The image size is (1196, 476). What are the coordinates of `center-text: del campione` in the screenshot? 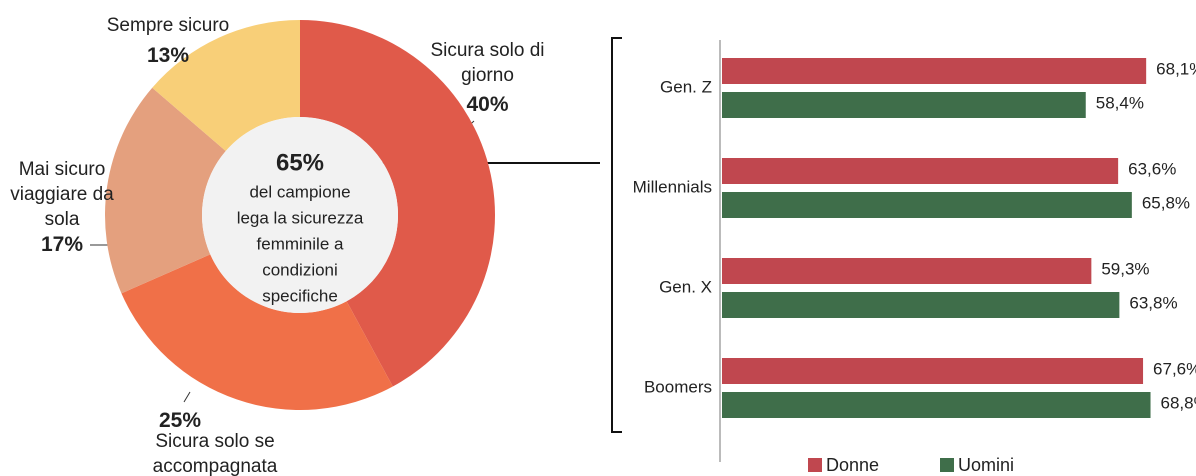 It's located at (299, 191).